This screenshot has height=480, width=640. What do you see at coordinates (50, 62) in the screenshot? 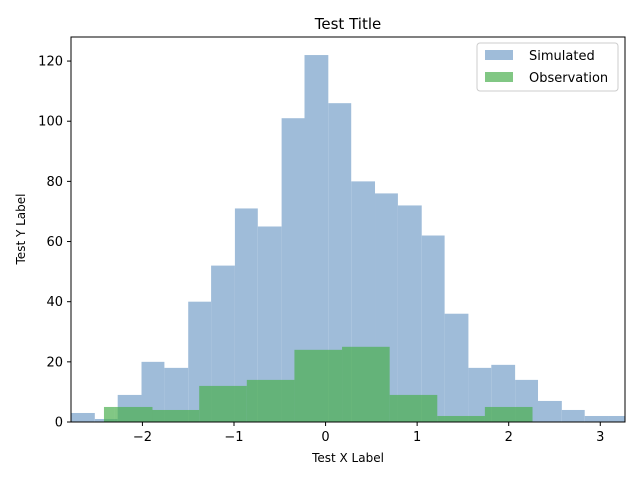
I see `y-tick-label: 120` at bounding box center [50, 62].